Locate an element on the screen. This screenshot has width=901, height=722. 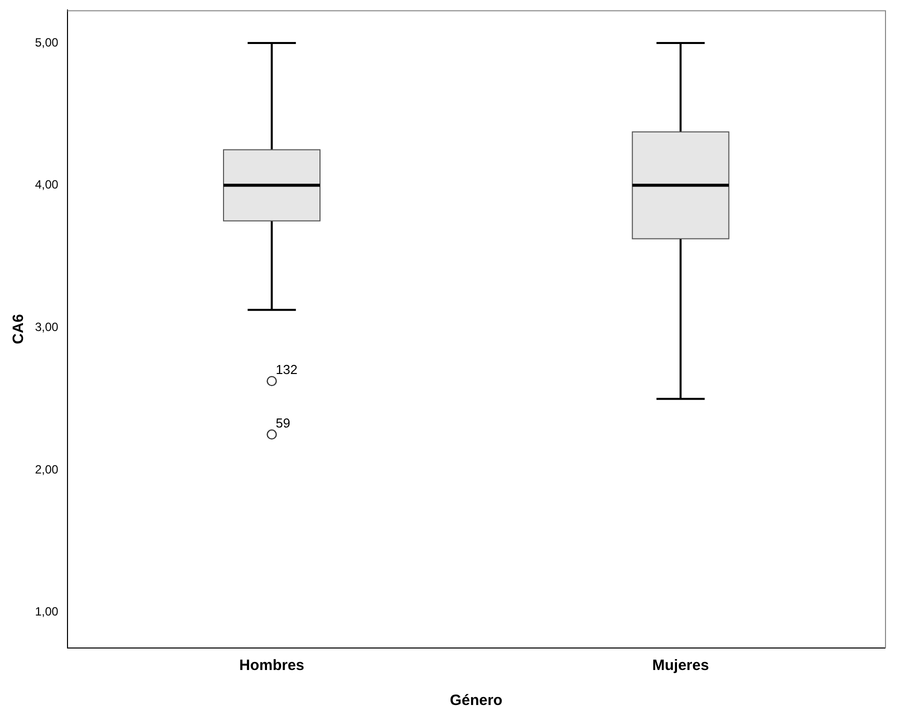
y-axis-title: CA6 is located at coordinates (19, 329).